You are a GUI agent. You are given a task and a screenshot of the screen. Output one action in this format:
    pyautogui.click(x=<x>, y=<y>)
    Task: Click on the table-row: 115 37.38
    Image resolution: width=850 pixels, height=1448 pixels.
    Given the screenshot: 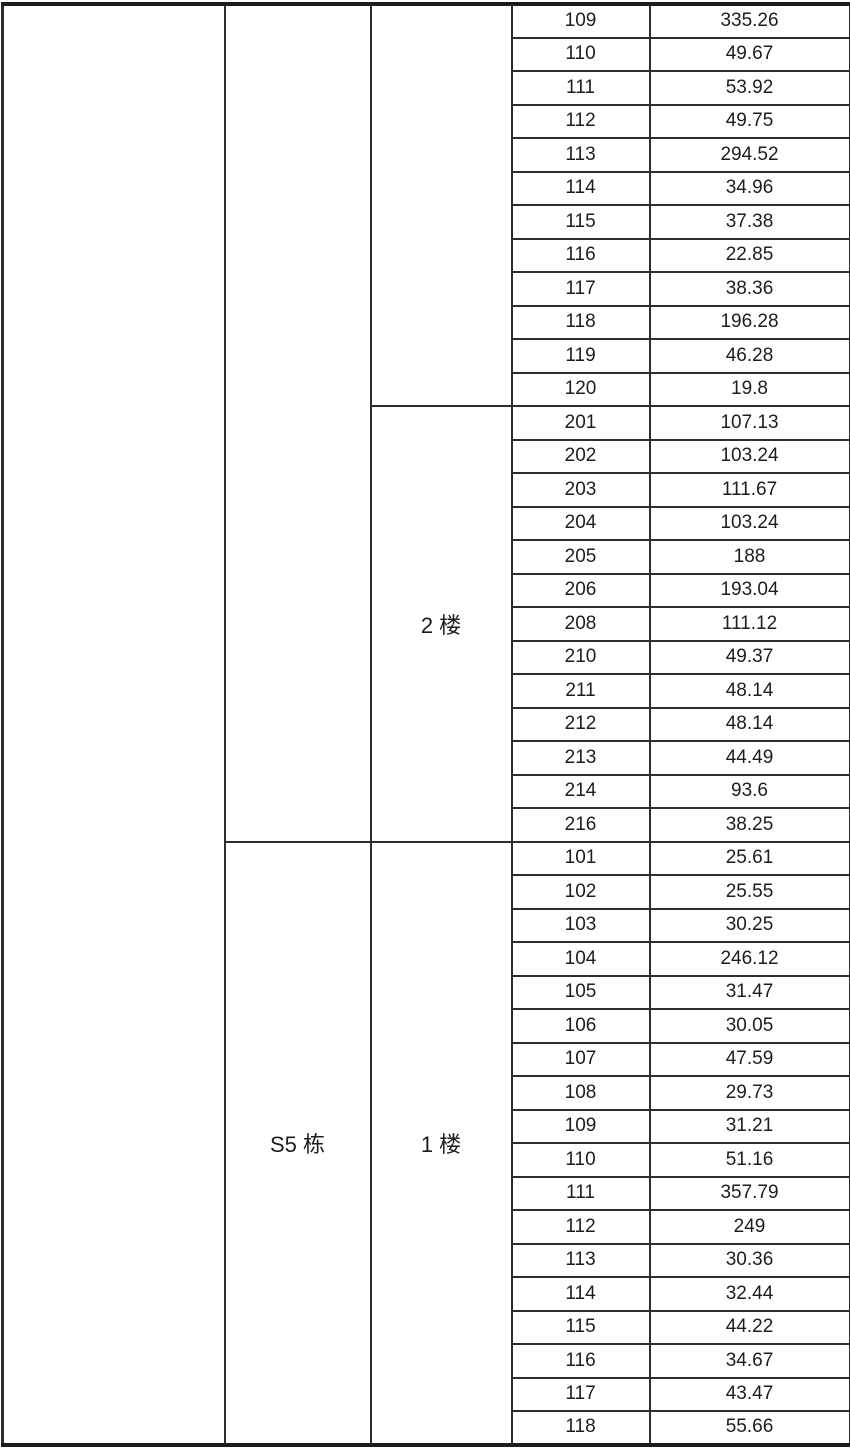 What is the action you would take?
    pyautogui.click(x=426, y=222)
    